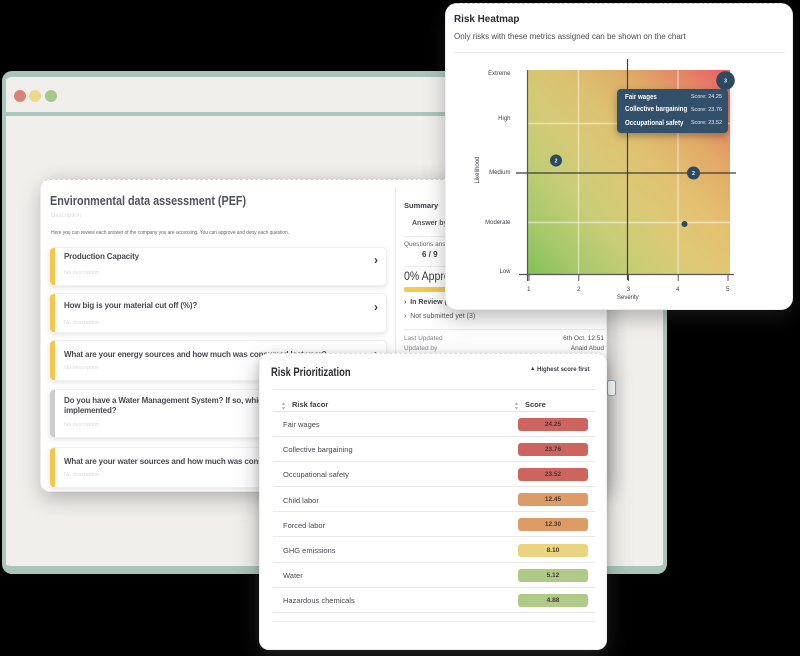 The image size is (800, 656). I want to click on svg-text: 3, so click(725, 82).